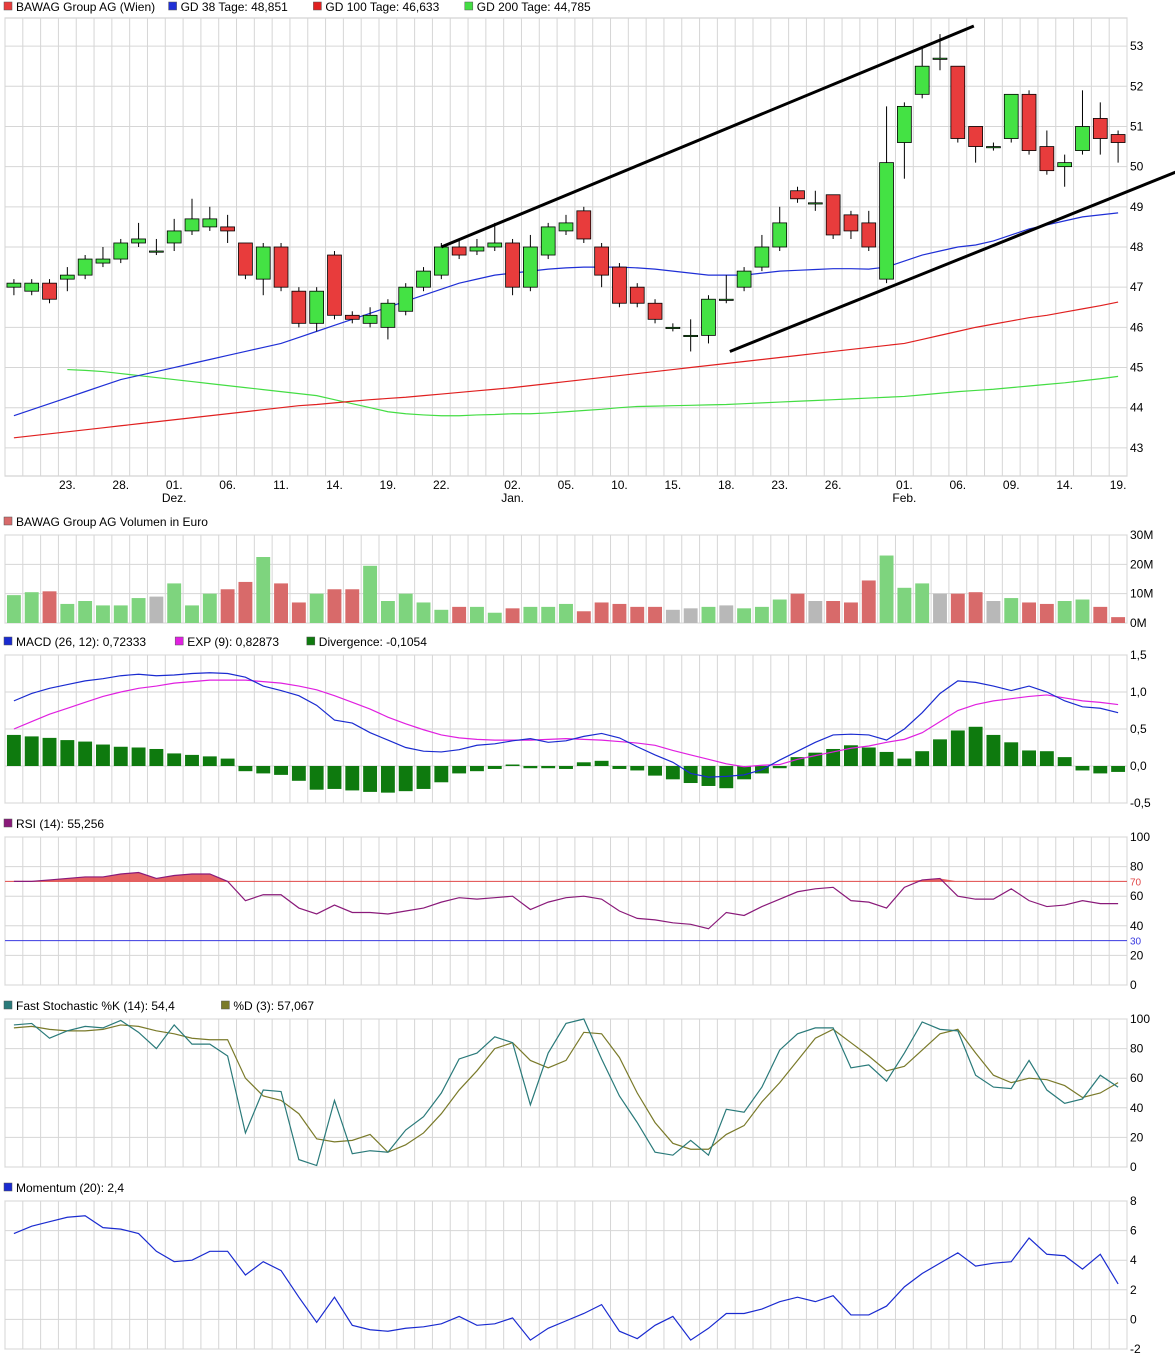 The height and width of the screenshot is (1361, 1175). I want to click on y-tick-label: -2, so click(1135, 1349).